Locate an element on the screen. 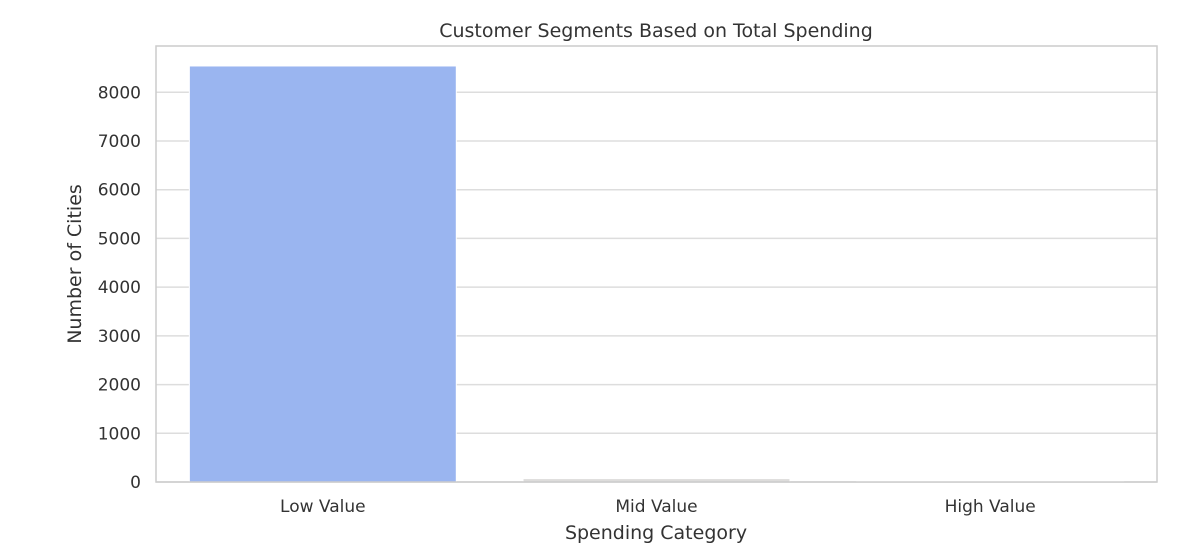 This screenshot has width=1191, height=555. y-tick-label: 7000 is located at coordinates (119, 142).